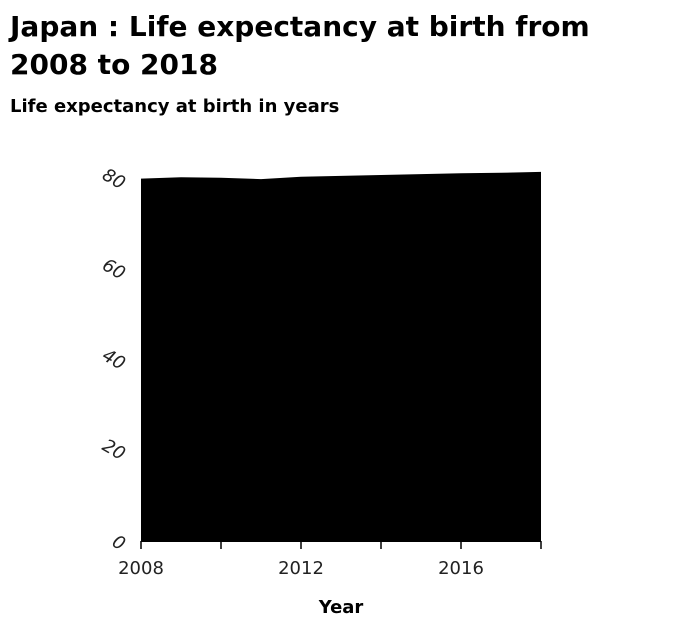  I want to click on y-tick-label-20: 20, so click(113, 450).